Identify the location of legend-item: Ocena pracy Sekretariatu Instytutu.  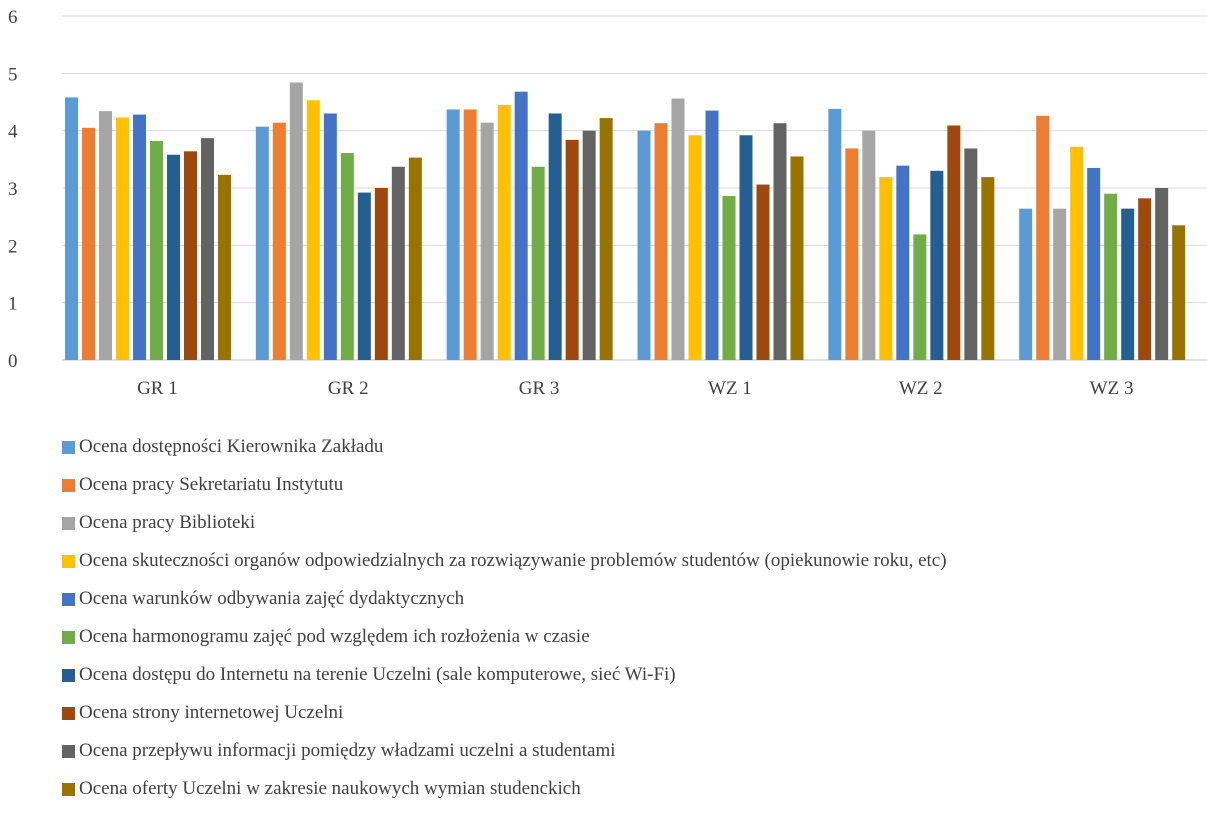
(504, 485).